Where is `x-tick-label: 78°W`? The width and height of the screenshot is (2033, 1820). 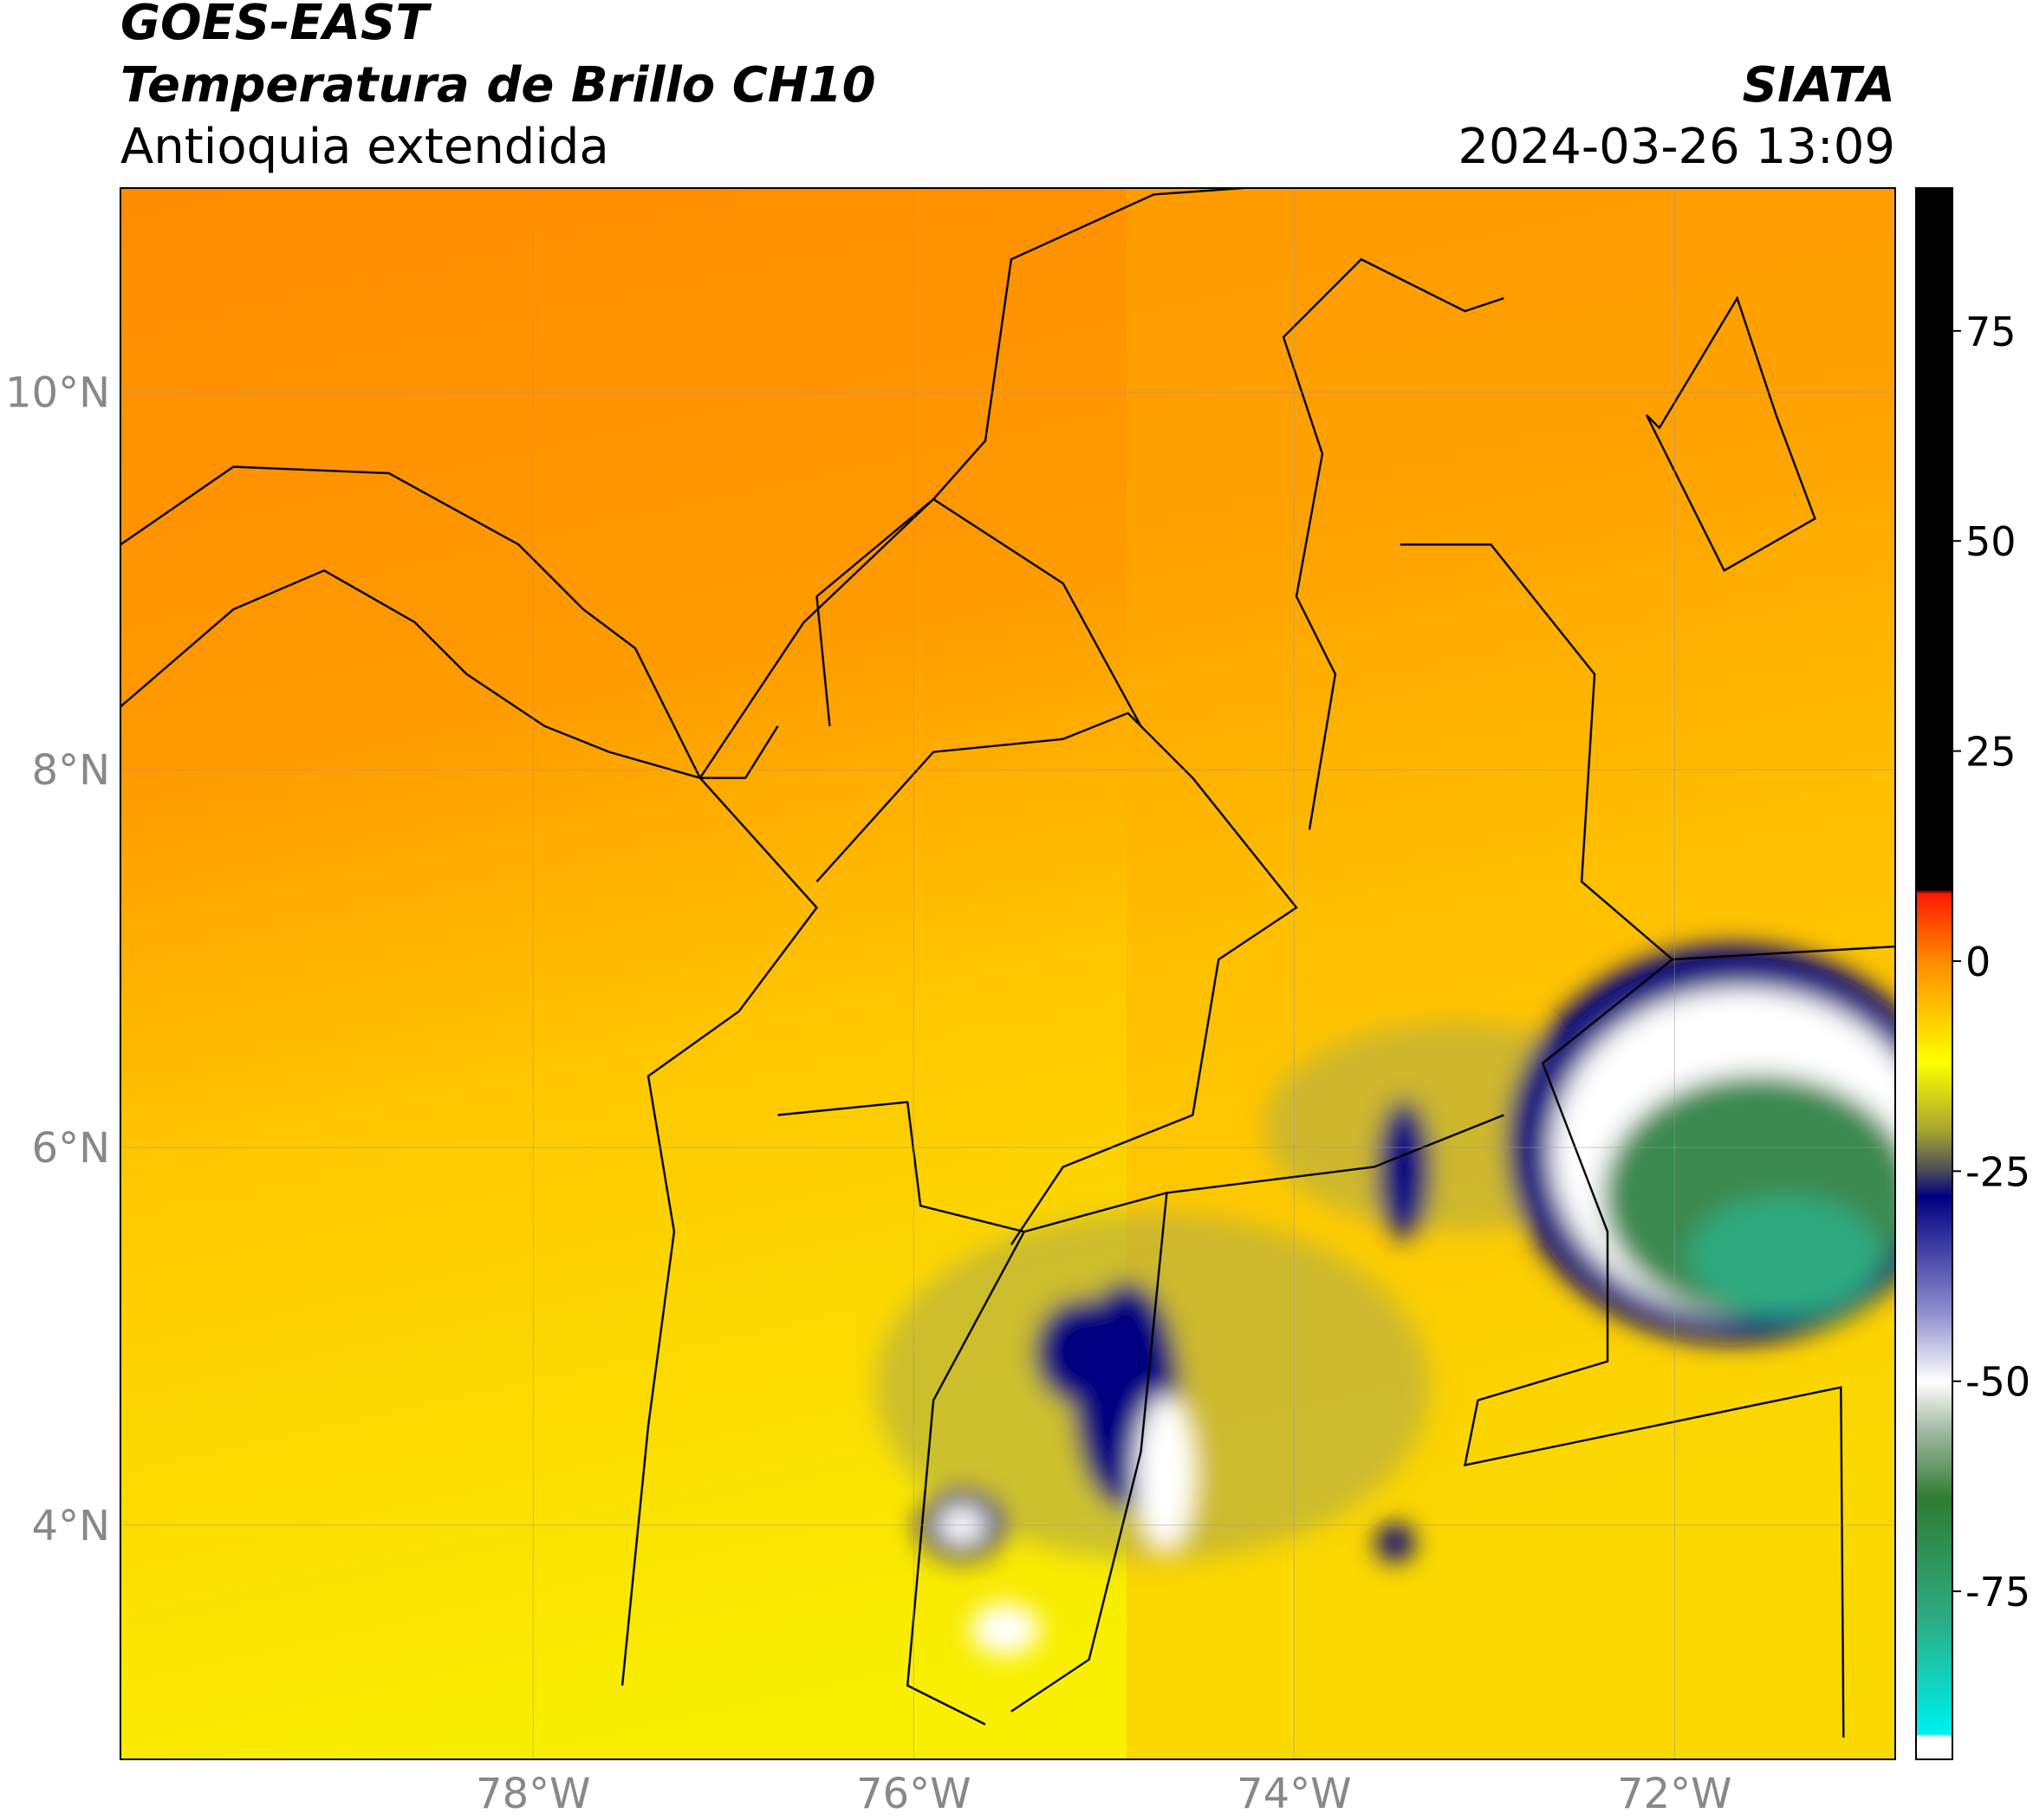
x-tick-label: 78°W is located at coordinates (533, 1794).